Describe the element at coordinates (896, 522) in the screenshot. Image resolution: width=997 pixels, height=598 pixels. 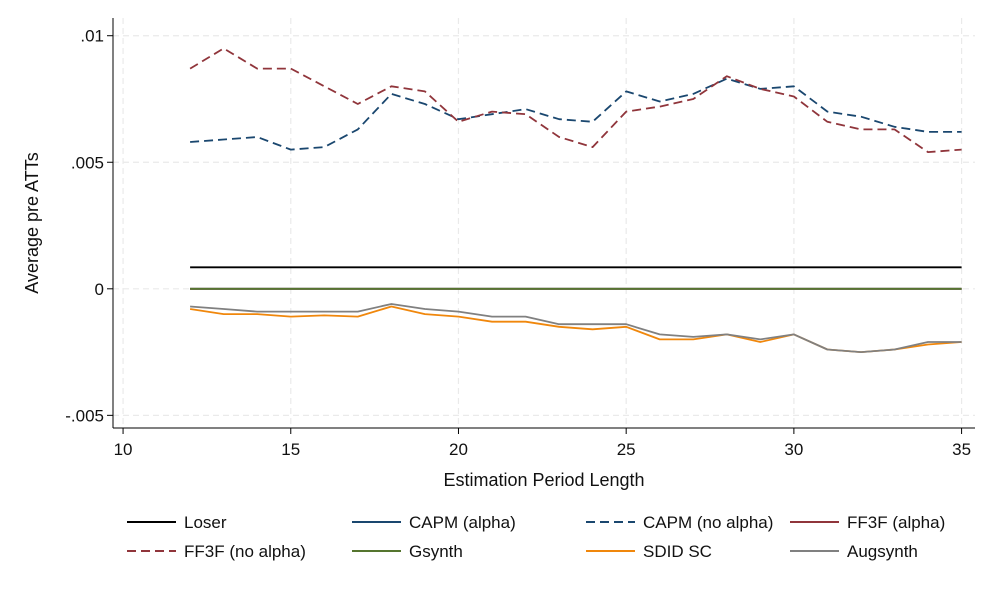
I see `legend-label-ff3f-alpha: FF3F (alpha)` at that location.